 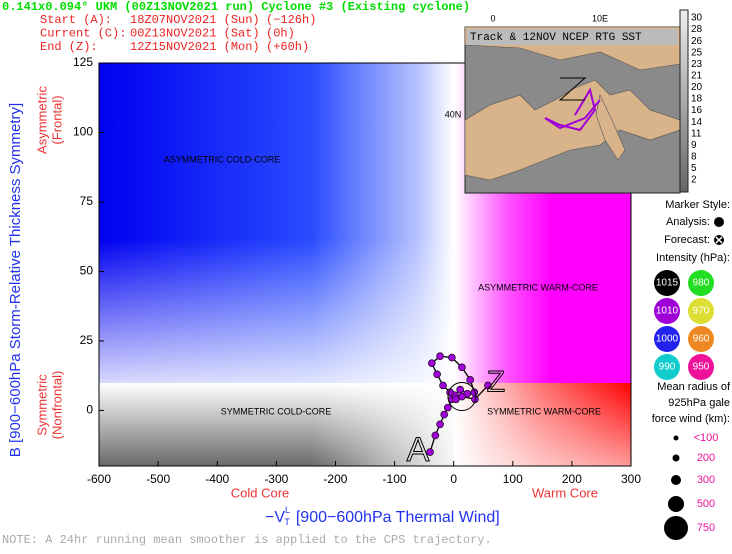 I want to click on time-info: 12Z15NOV2021 (Mon), so click(x=195, y=47).